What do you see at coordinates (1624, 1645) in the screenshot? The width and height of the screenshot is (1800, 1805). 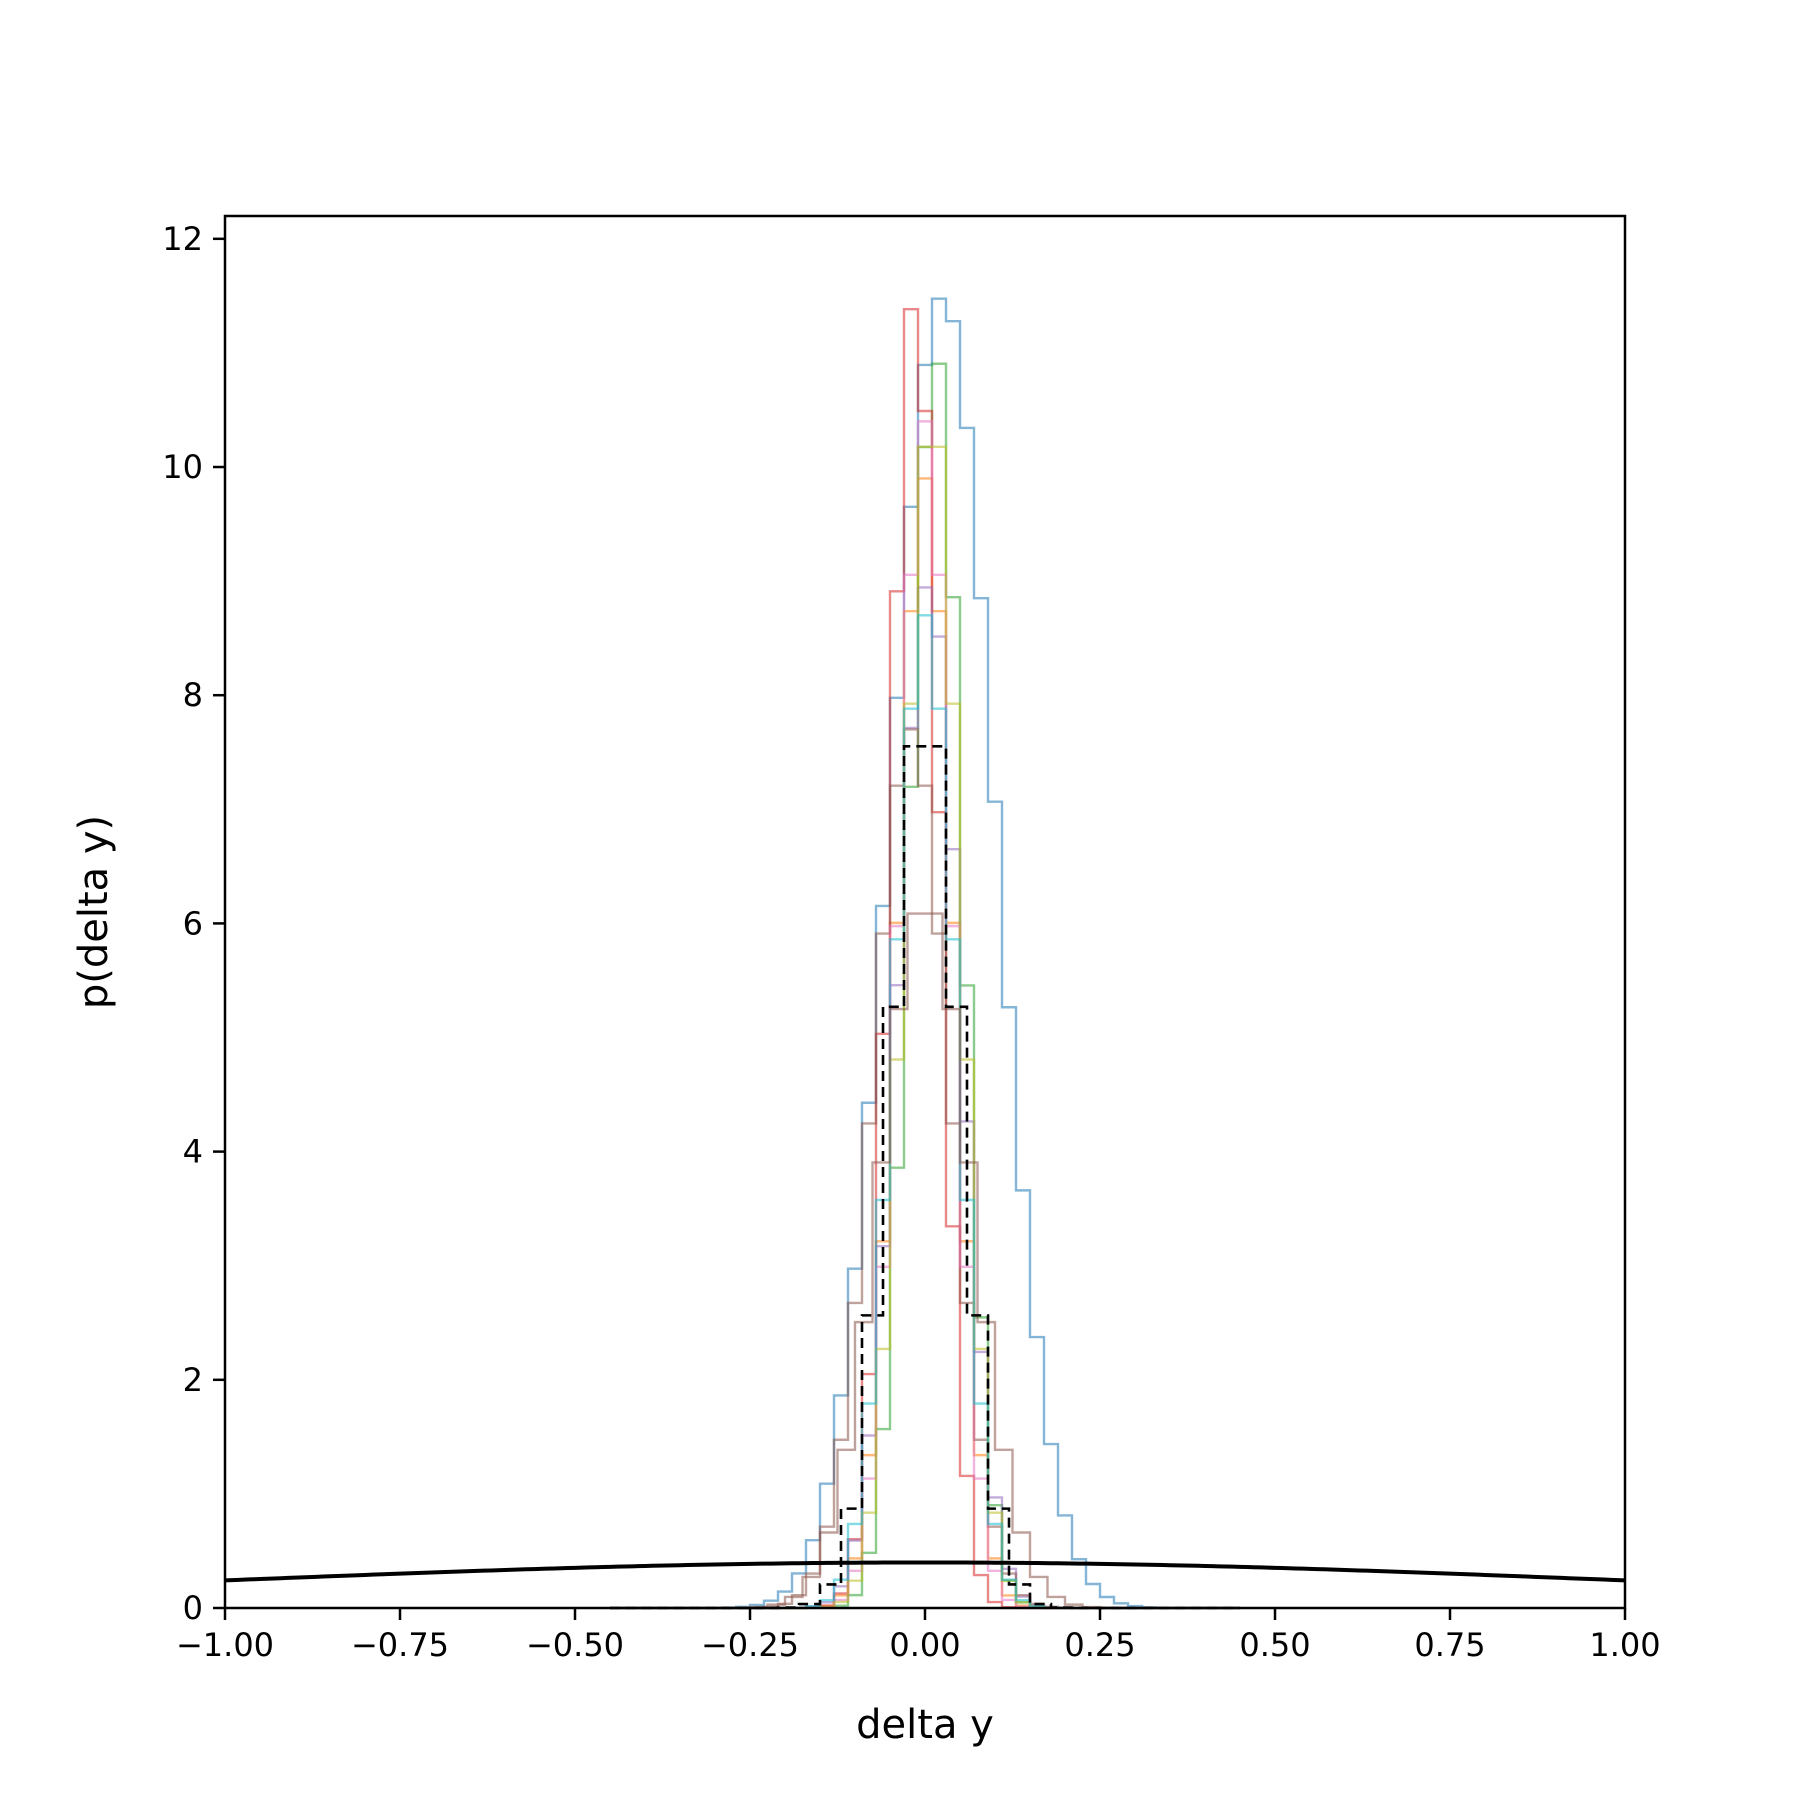 I see `x-tick-label: 1.00` at bounding box center [1624, 1645].